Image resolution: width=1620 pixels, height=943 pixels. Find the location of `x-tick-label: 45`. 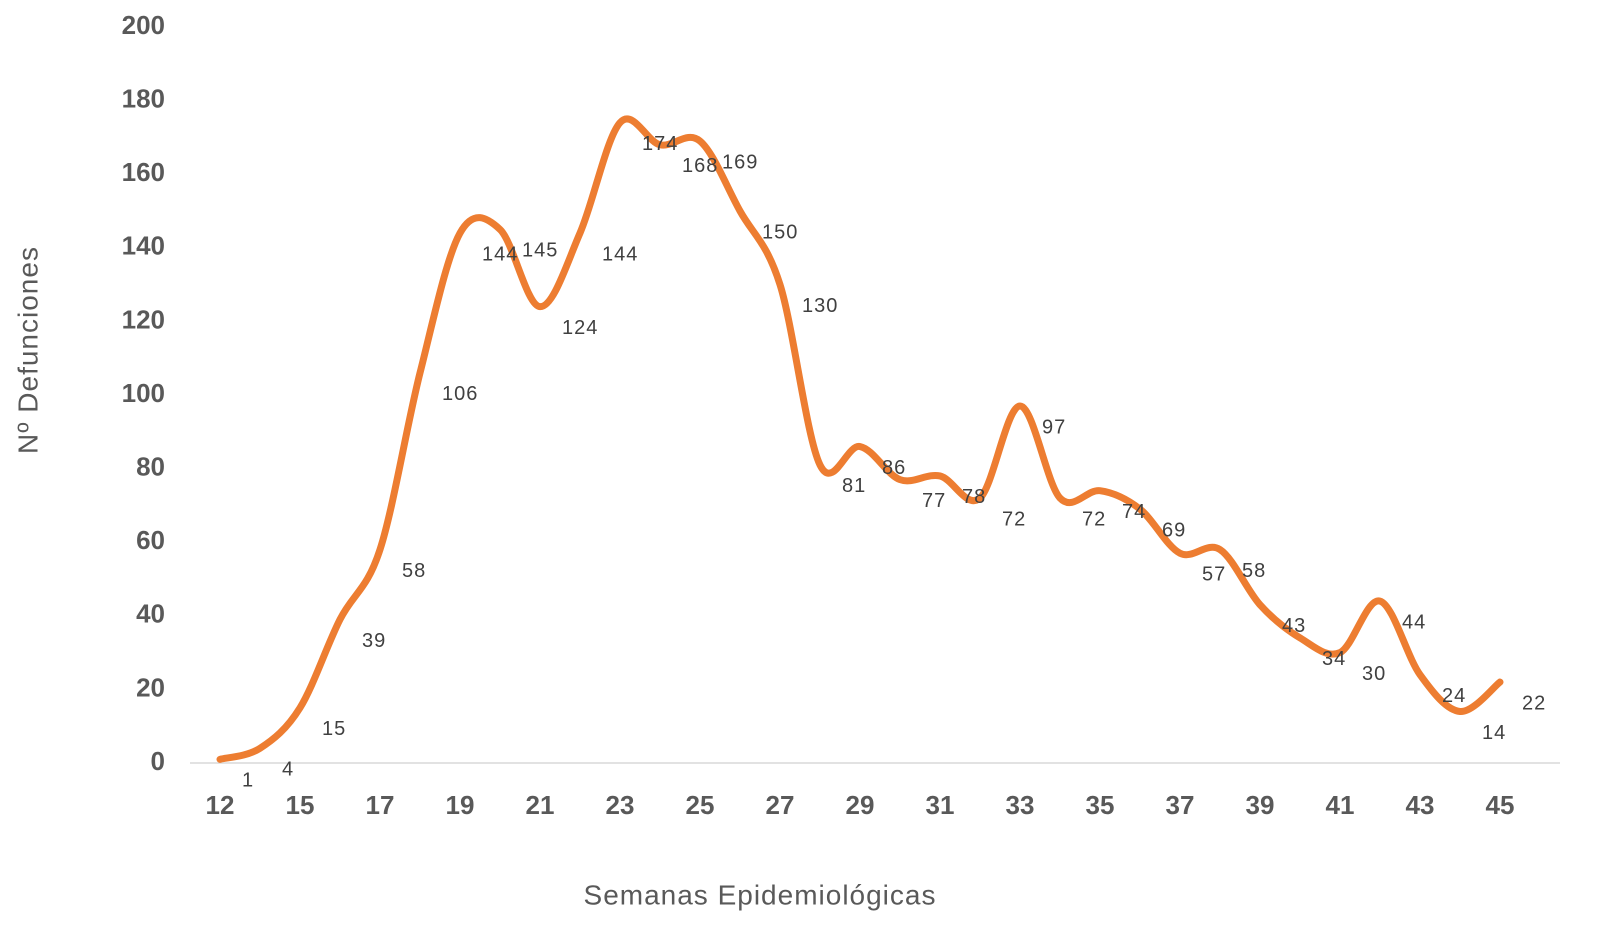

x-tick-label: 45 is located at coordinates (1500, 805).